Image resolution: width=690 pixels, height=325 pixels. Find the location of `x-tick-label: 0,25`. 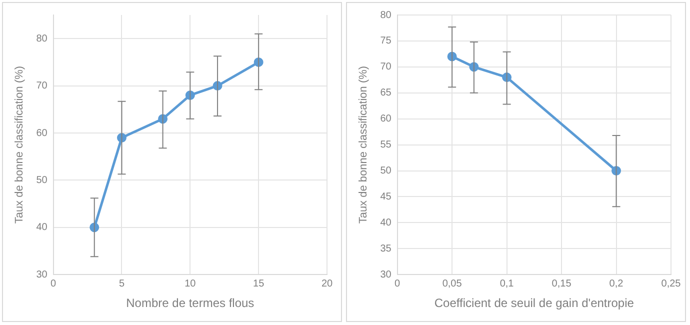

x-tick-label: 0,25 is located at coordinates (671, 284).